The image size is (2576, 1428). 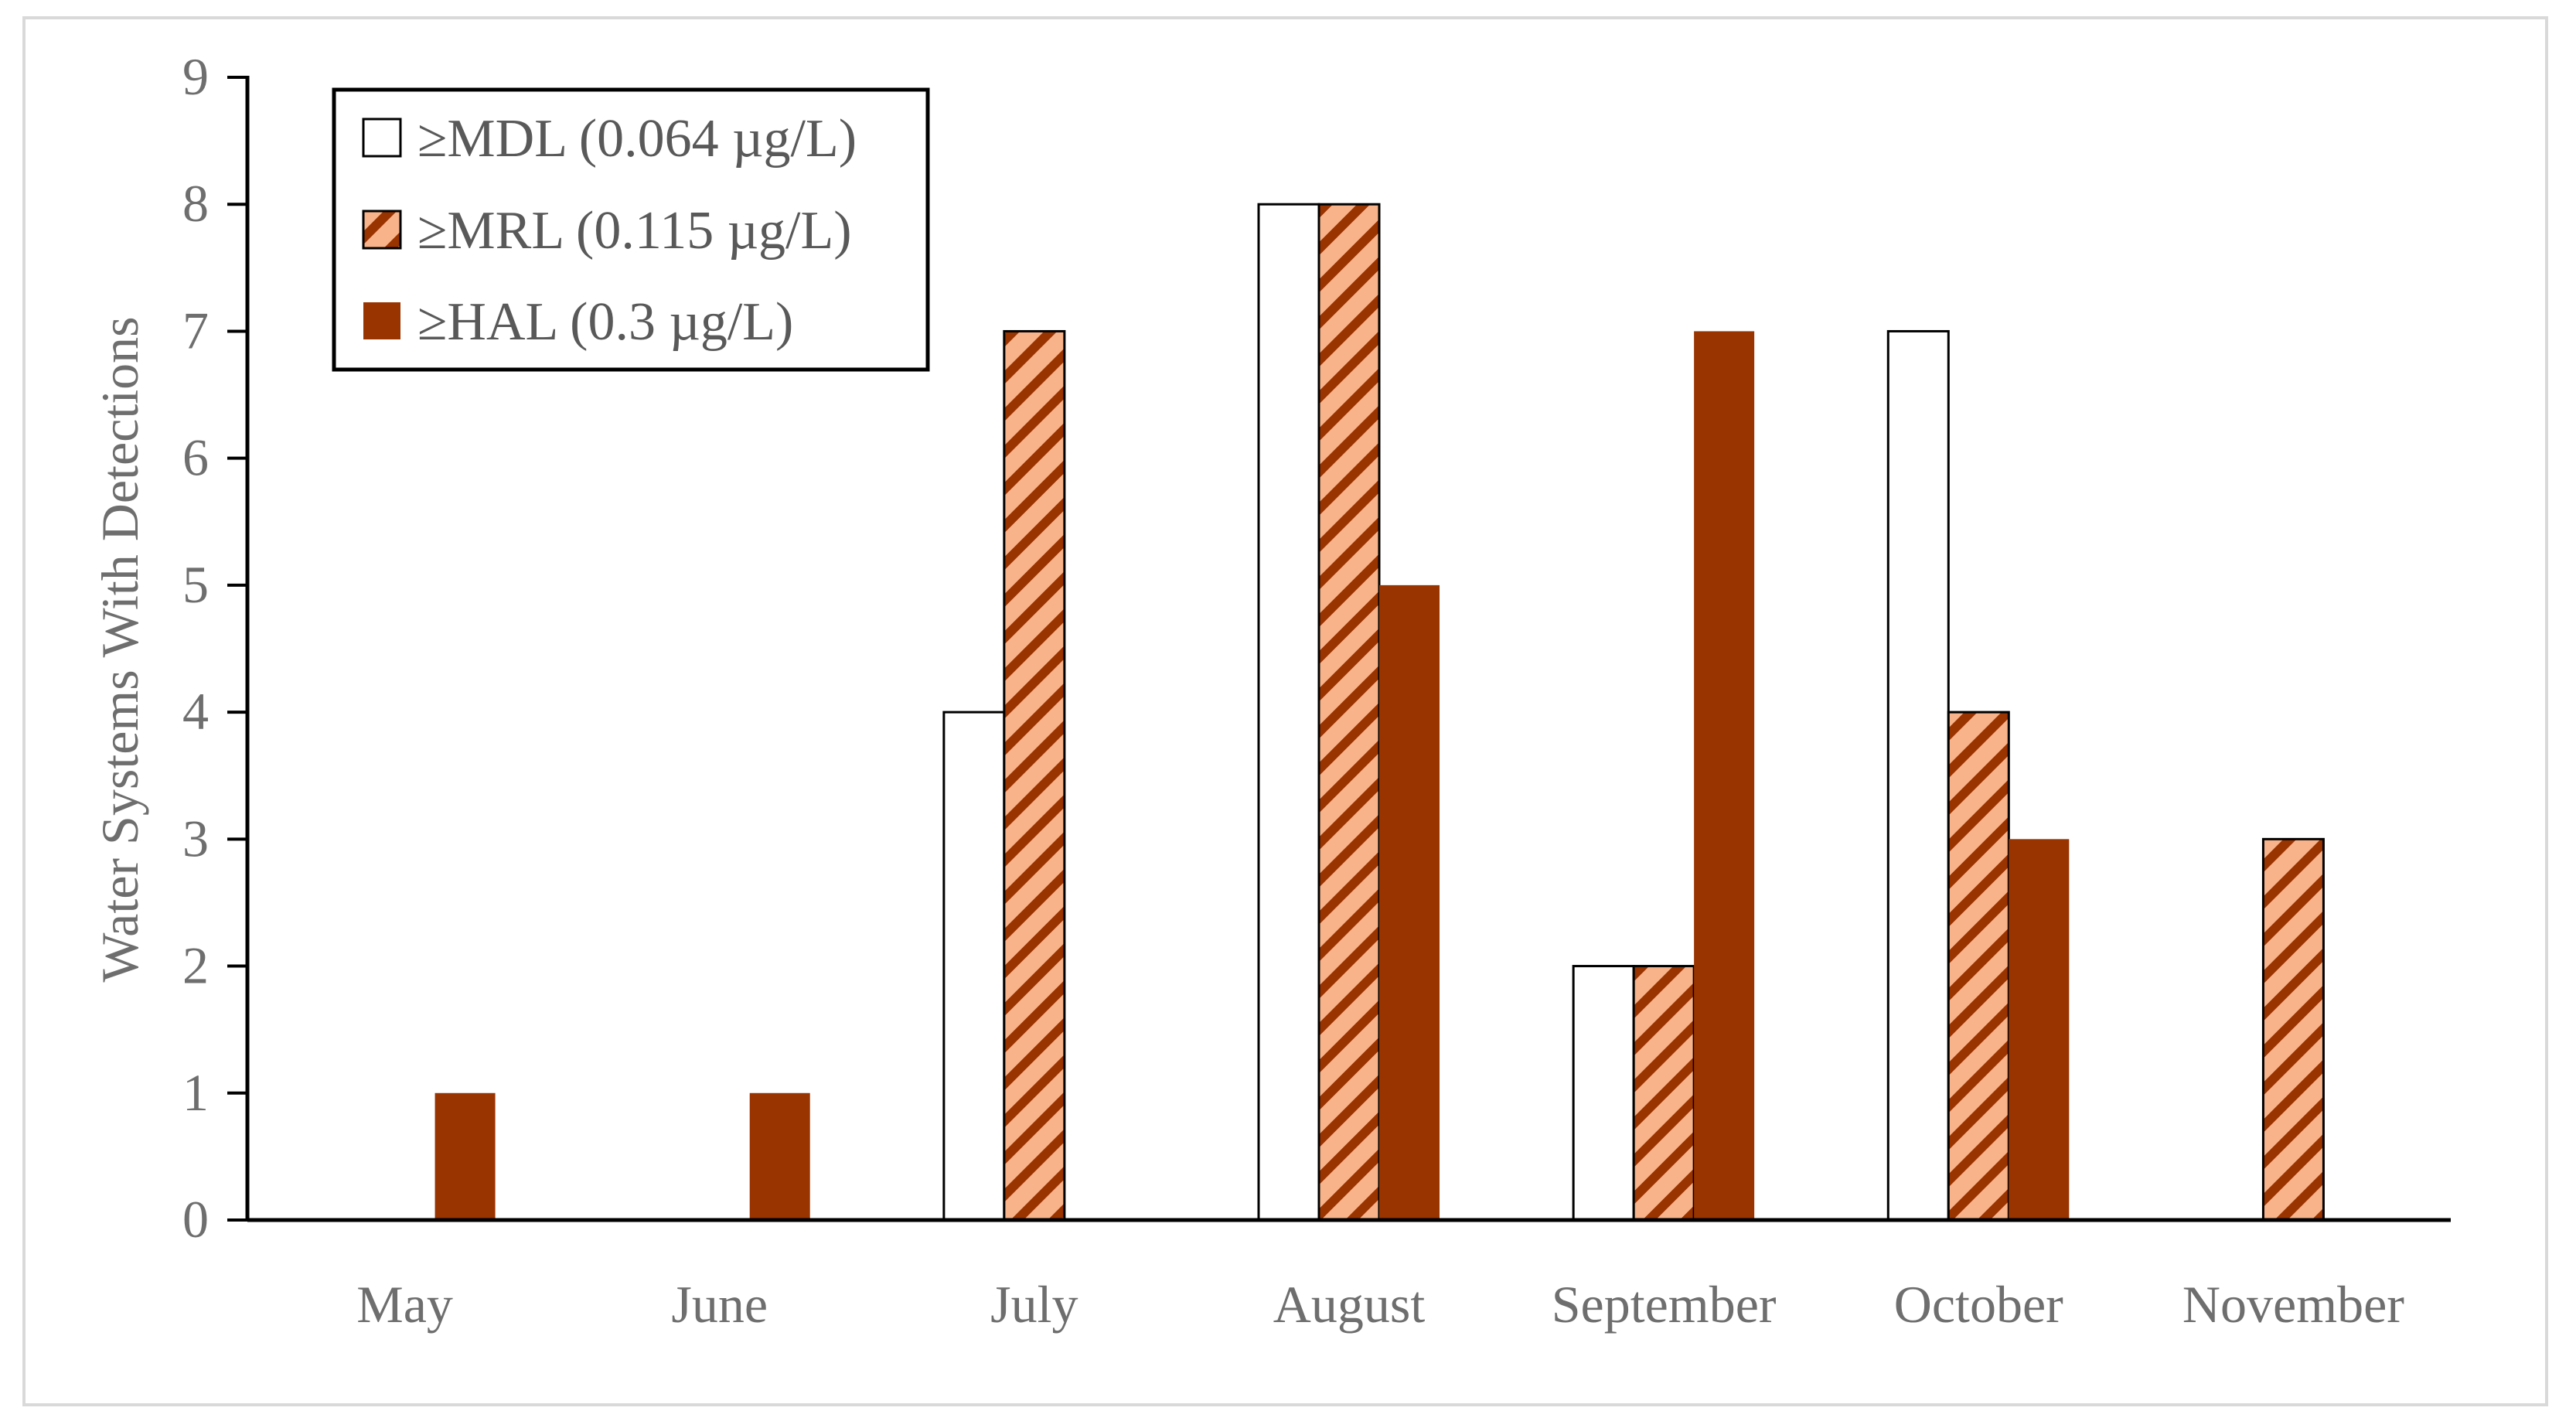 I want to click on y-tick-label: 3, so click(x=195, y=838).